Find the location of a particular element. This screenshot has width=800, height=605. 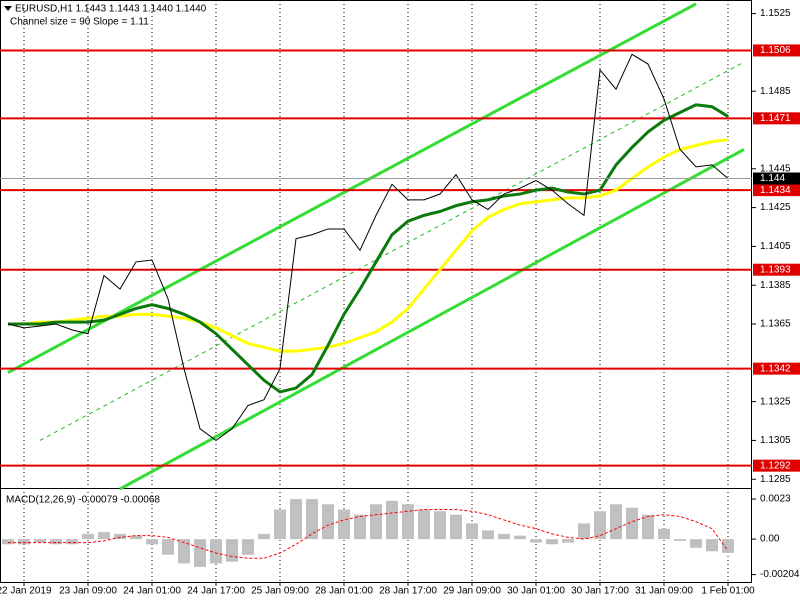

y-tick-label: 1.1485 is located at coordinates (775, 91).